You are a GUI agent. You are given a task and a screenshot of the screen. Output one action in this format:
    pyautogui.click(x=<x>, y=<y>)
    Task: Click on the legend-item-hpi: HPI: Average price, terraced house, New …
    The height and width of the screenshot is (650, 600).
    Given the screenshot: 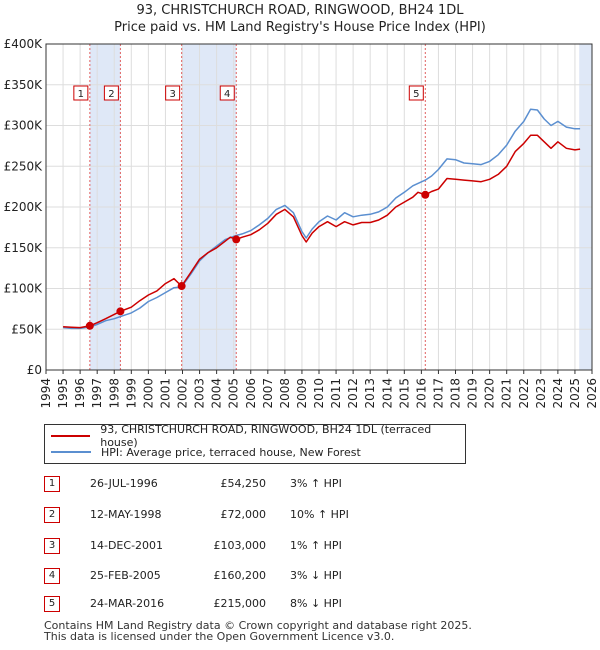 What is the action you would take?
    pyautogui.click(x=206, y=452)
    